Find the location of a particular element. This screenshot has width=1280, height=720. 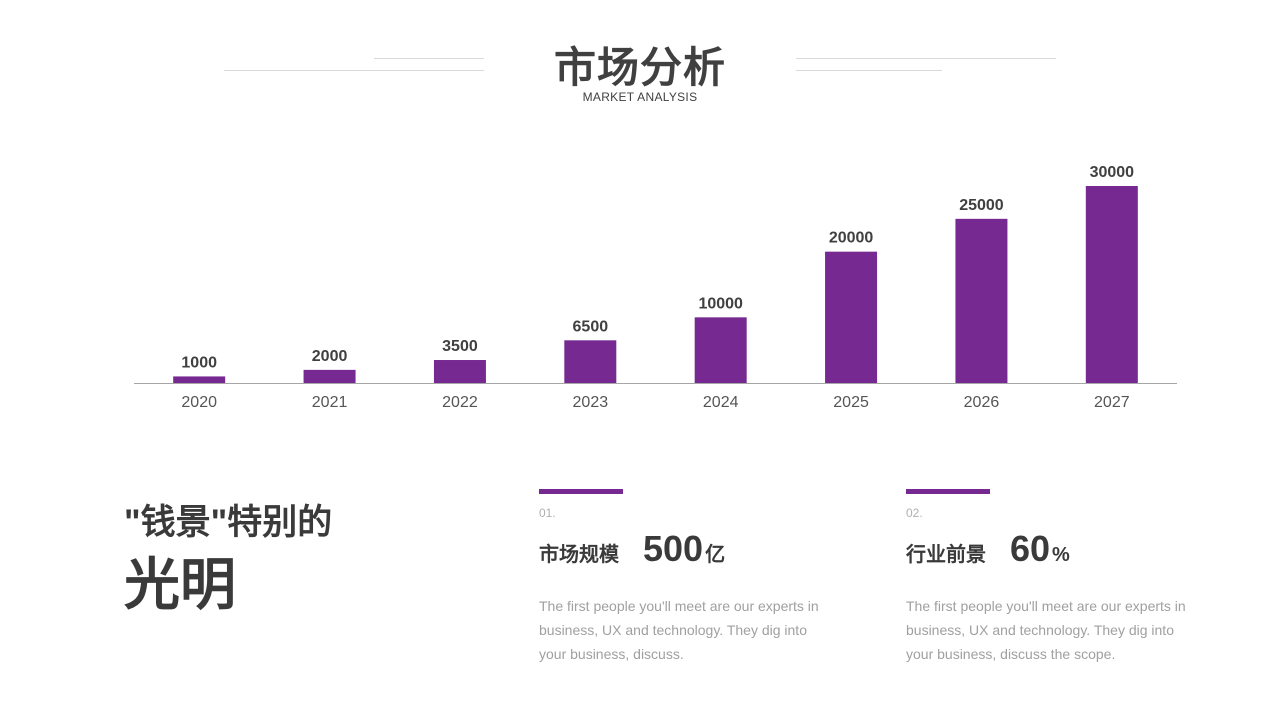

data-label-2022: 3500 is located at coordinates (460, 346).